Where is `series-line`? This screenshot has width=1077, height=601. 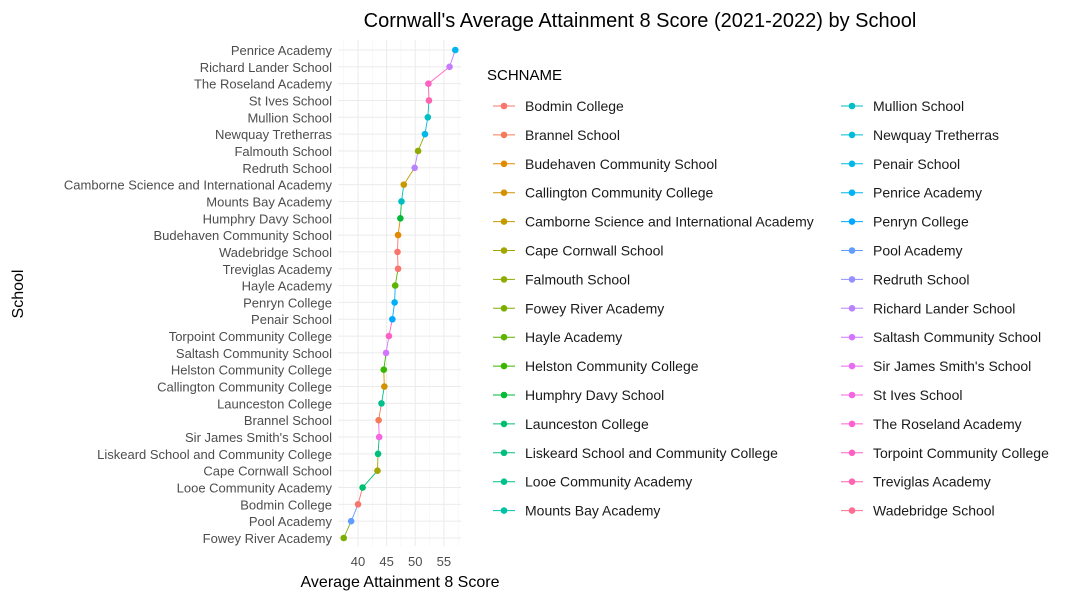 series-line is located at coordinates (399, 294).